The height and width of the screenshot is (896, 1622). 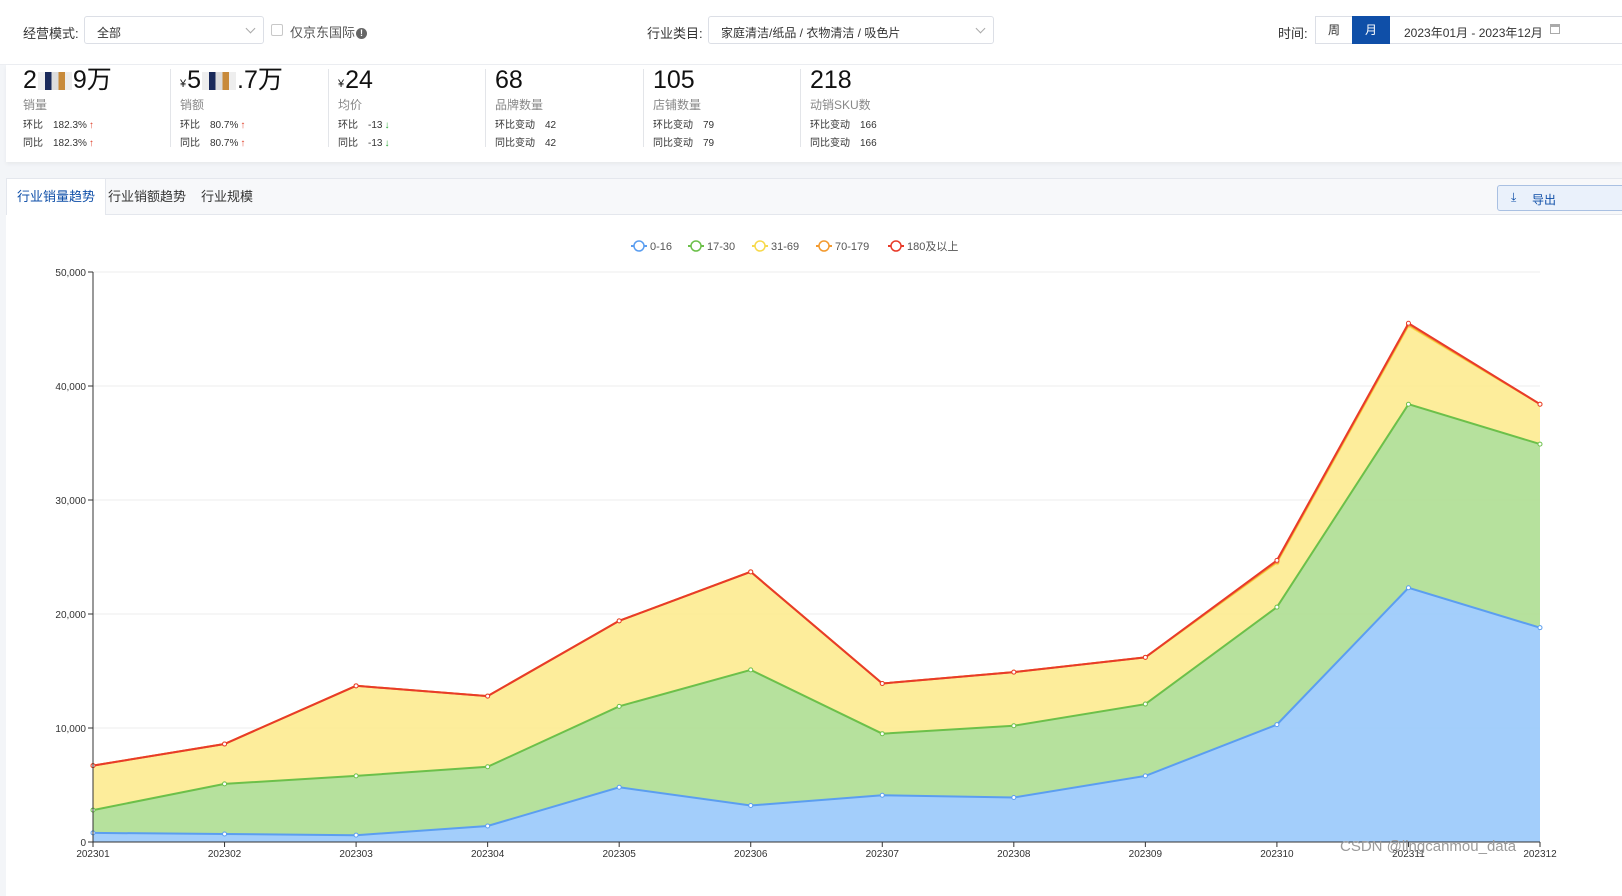 What do you see at coordinates (1540, 854) in the screenshot?
I see `x-tick-label: 202312` at bounding box center [1540, 854].